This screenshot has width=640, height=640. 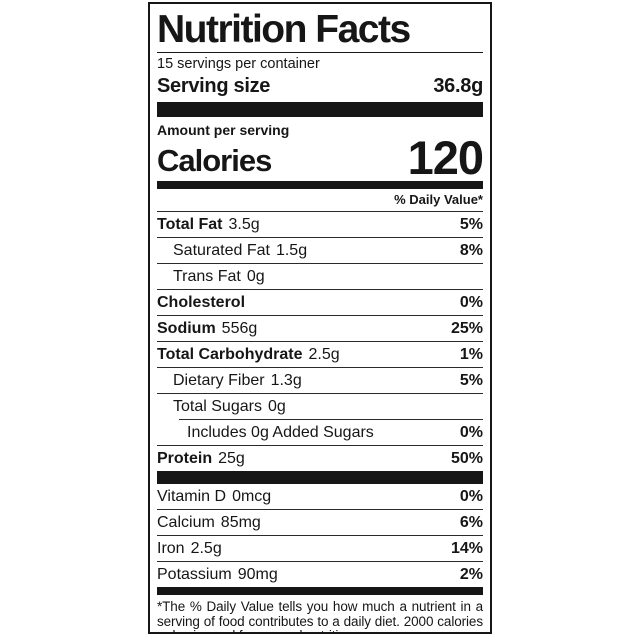 What do you see at coordinates (252, 496) in the screenshot?
I see `nutrient-amount: 0mcg` at bounding box center [252, 496].